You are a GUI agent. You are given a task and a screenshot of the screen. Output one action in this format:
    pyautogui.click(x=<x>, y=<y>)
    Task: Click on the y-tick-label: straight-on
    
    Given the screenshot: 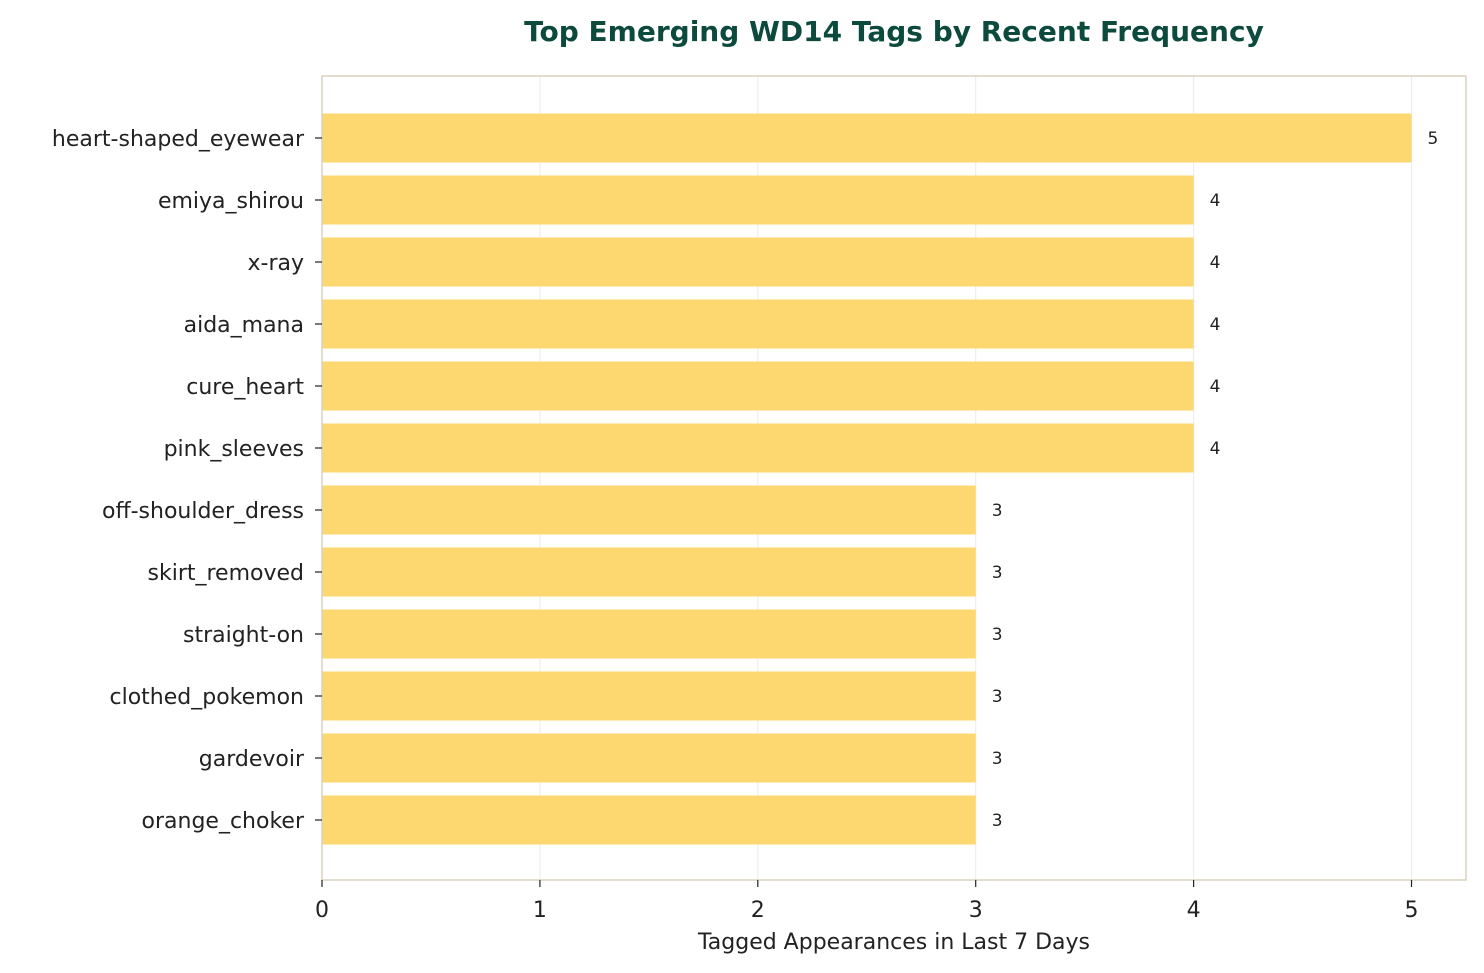 What is the action you would take?
    pyautogui.click(x=243, y=635)
    